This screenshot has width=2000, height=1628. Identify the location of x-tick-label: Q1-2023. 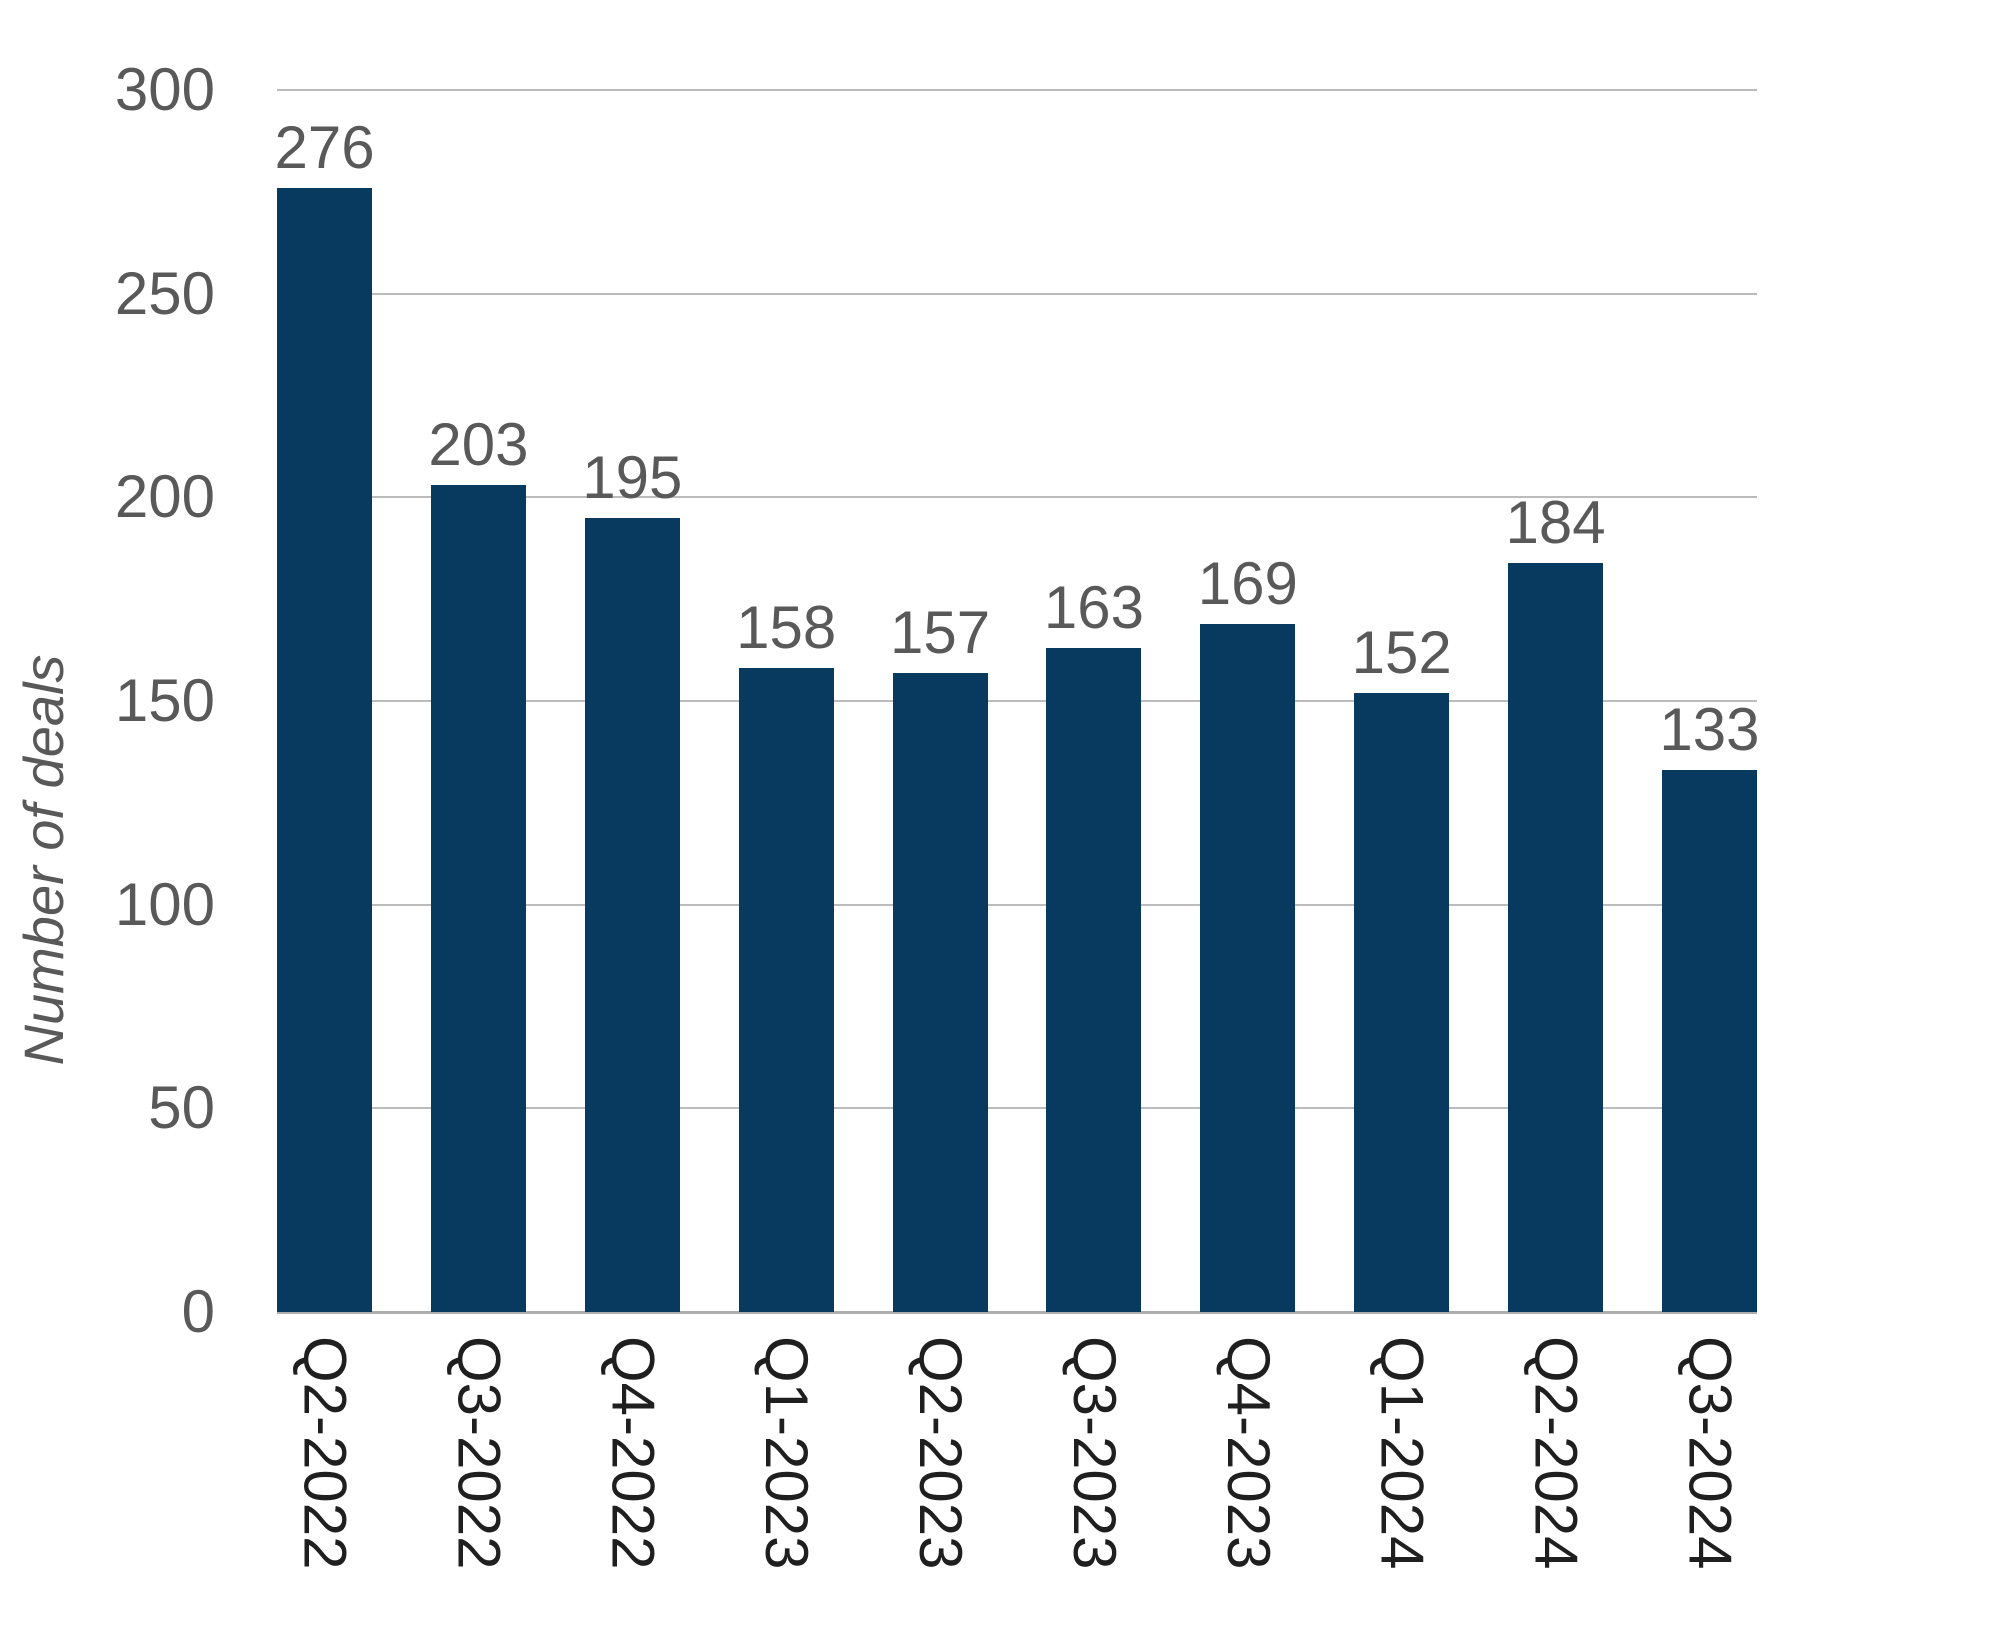
(787, 1453).